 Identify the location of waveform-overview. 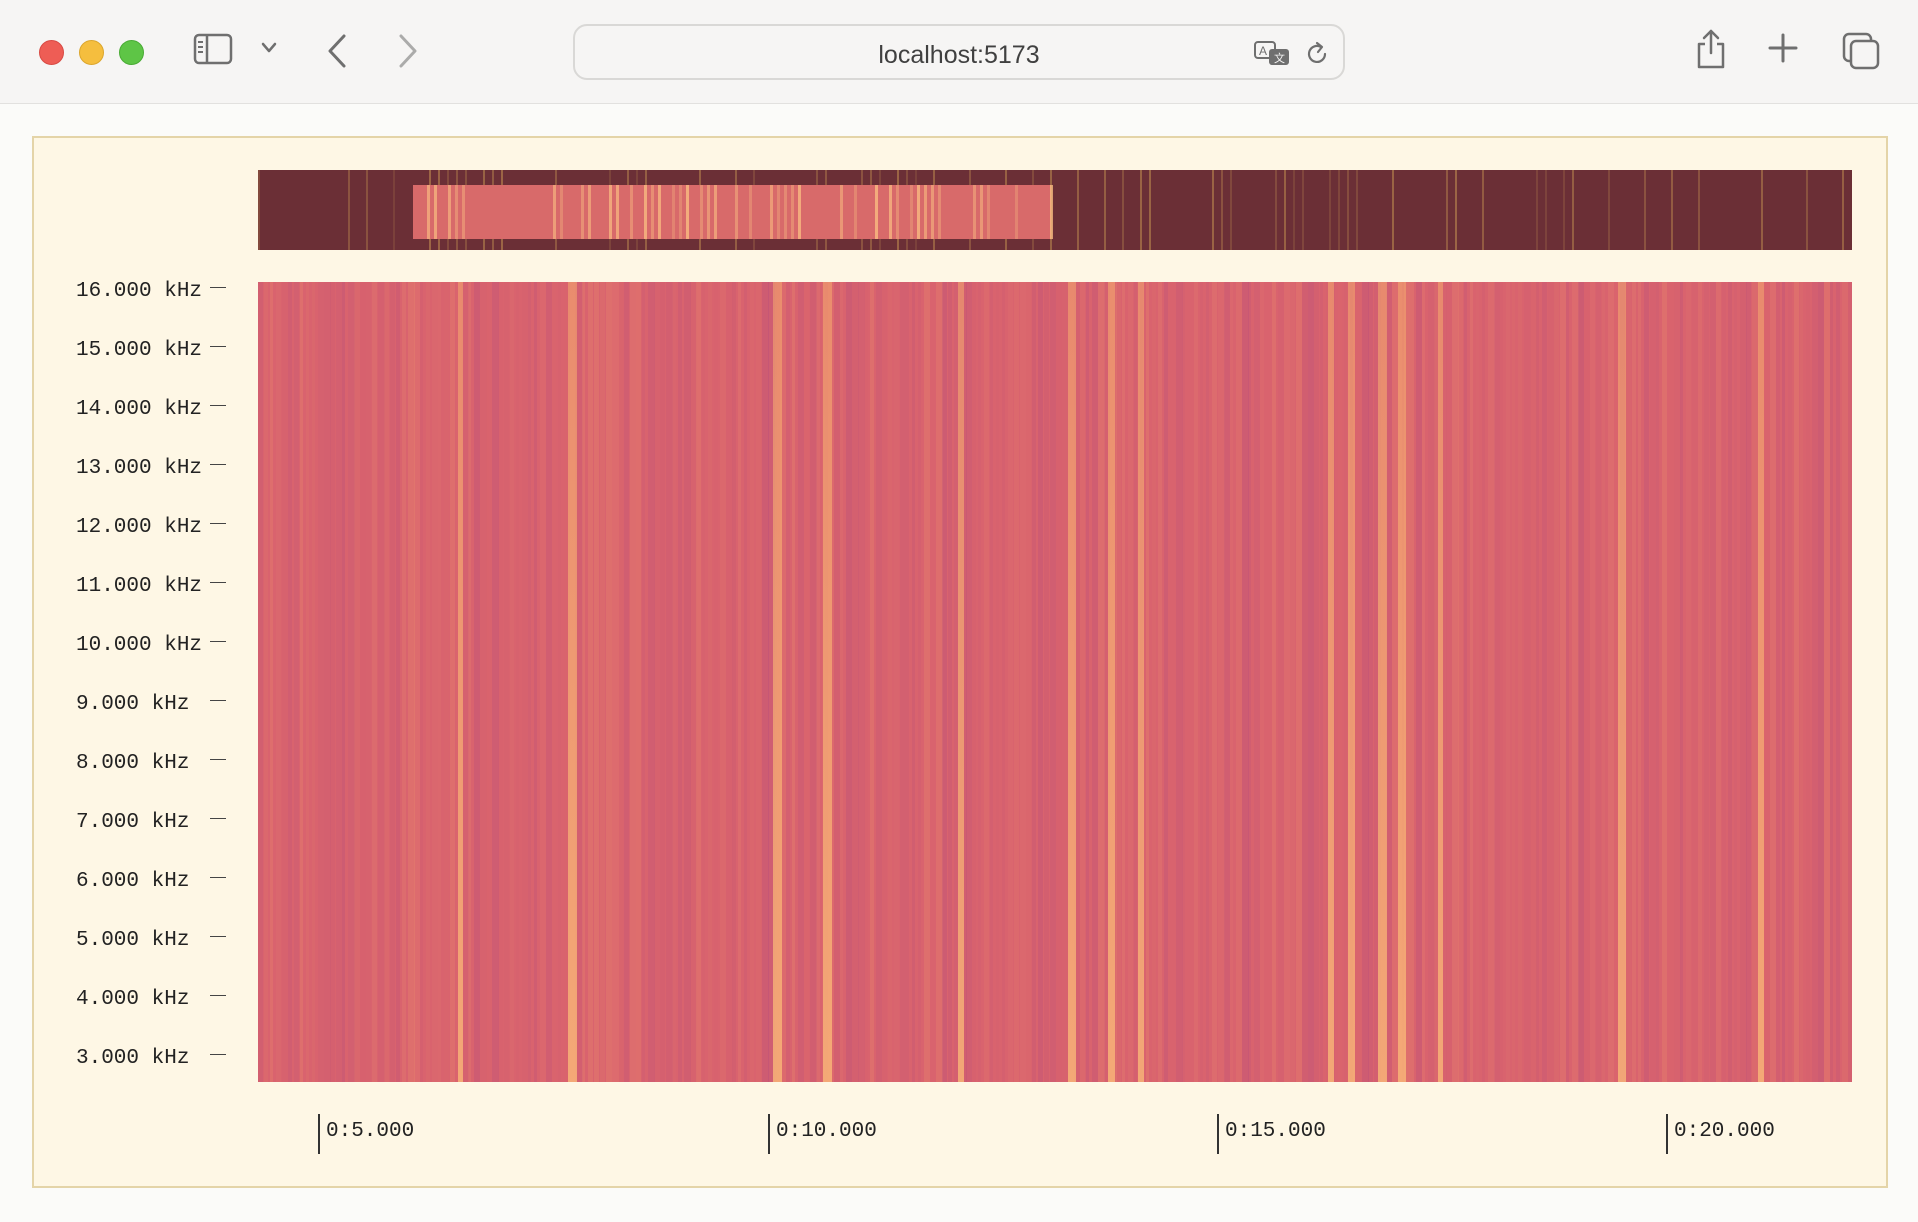
(1055, 210).